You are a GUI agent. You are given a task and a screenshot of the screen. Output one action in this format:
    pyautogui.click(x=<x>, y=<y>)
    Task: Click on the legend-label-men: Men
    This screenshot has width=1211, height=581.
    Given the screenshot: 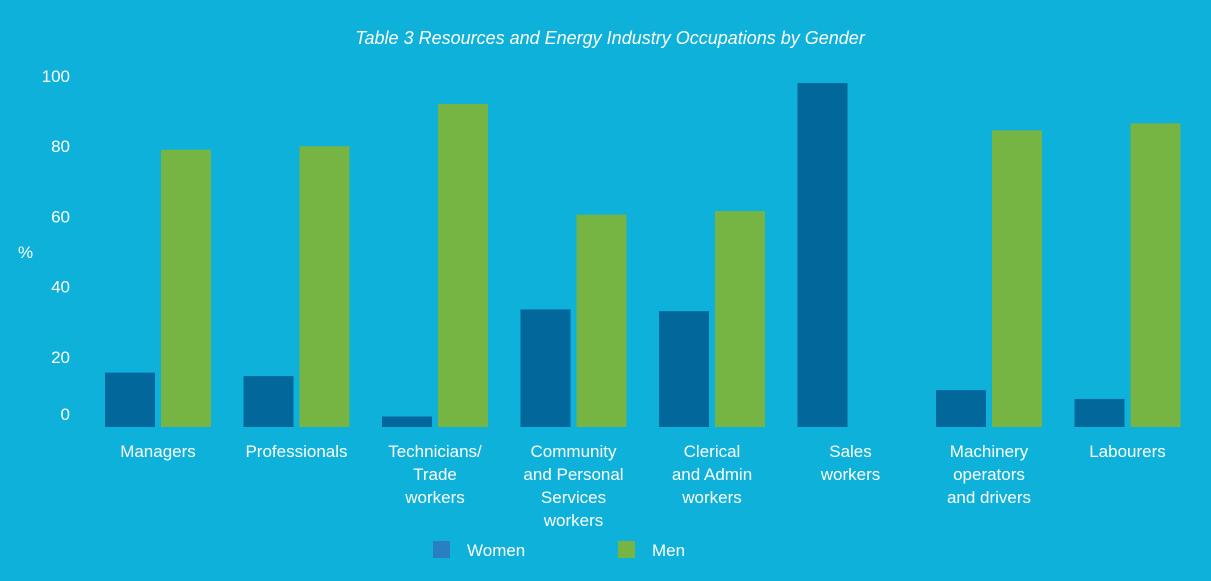 What is the action you would take?
    pyautogui.click(x=668, y=550)
    